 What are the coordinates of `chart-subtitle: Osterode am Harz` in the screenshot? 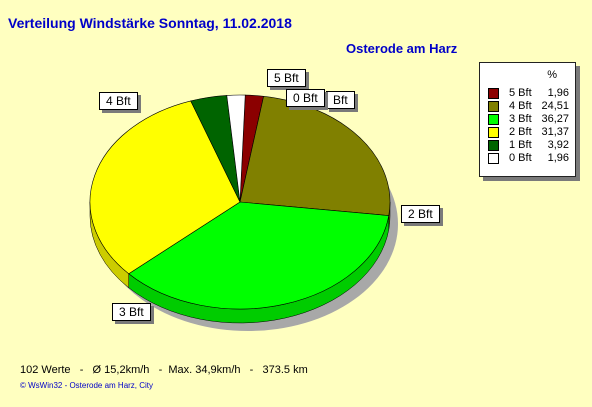 It's located at (402, 48).